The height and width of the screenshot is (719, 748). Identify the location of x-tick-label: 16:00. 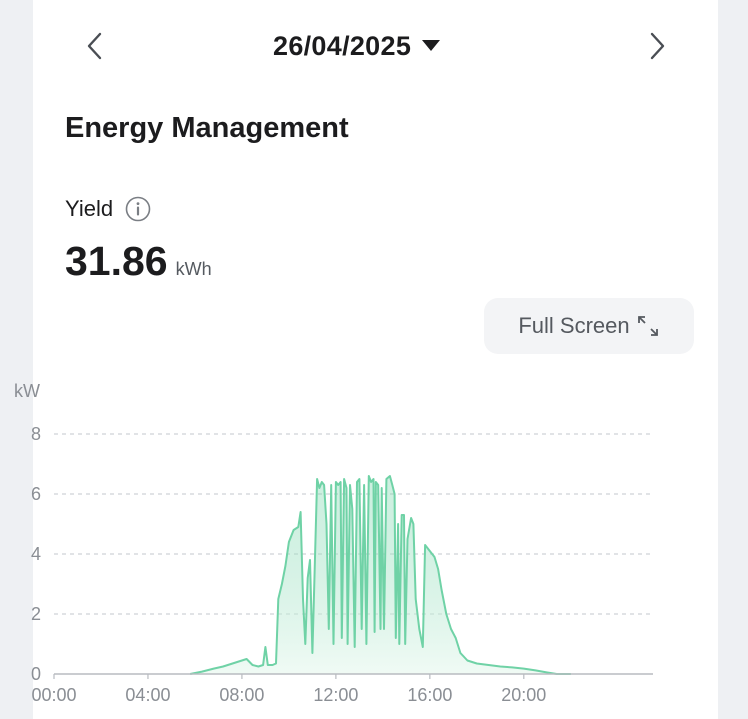
(429, 695).